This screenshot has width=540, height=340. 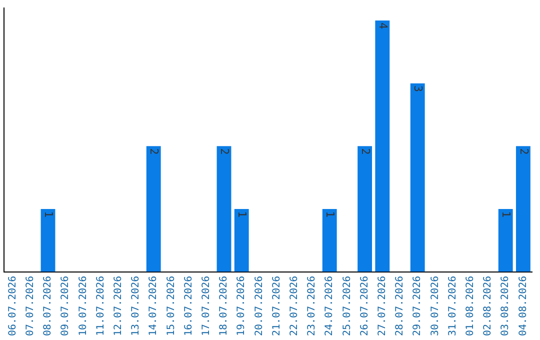 What do you see at coordinates (488, 306) in the screenshot?
I see `x-tick-label: 02.08.2026` at bounding box center [488, 306].